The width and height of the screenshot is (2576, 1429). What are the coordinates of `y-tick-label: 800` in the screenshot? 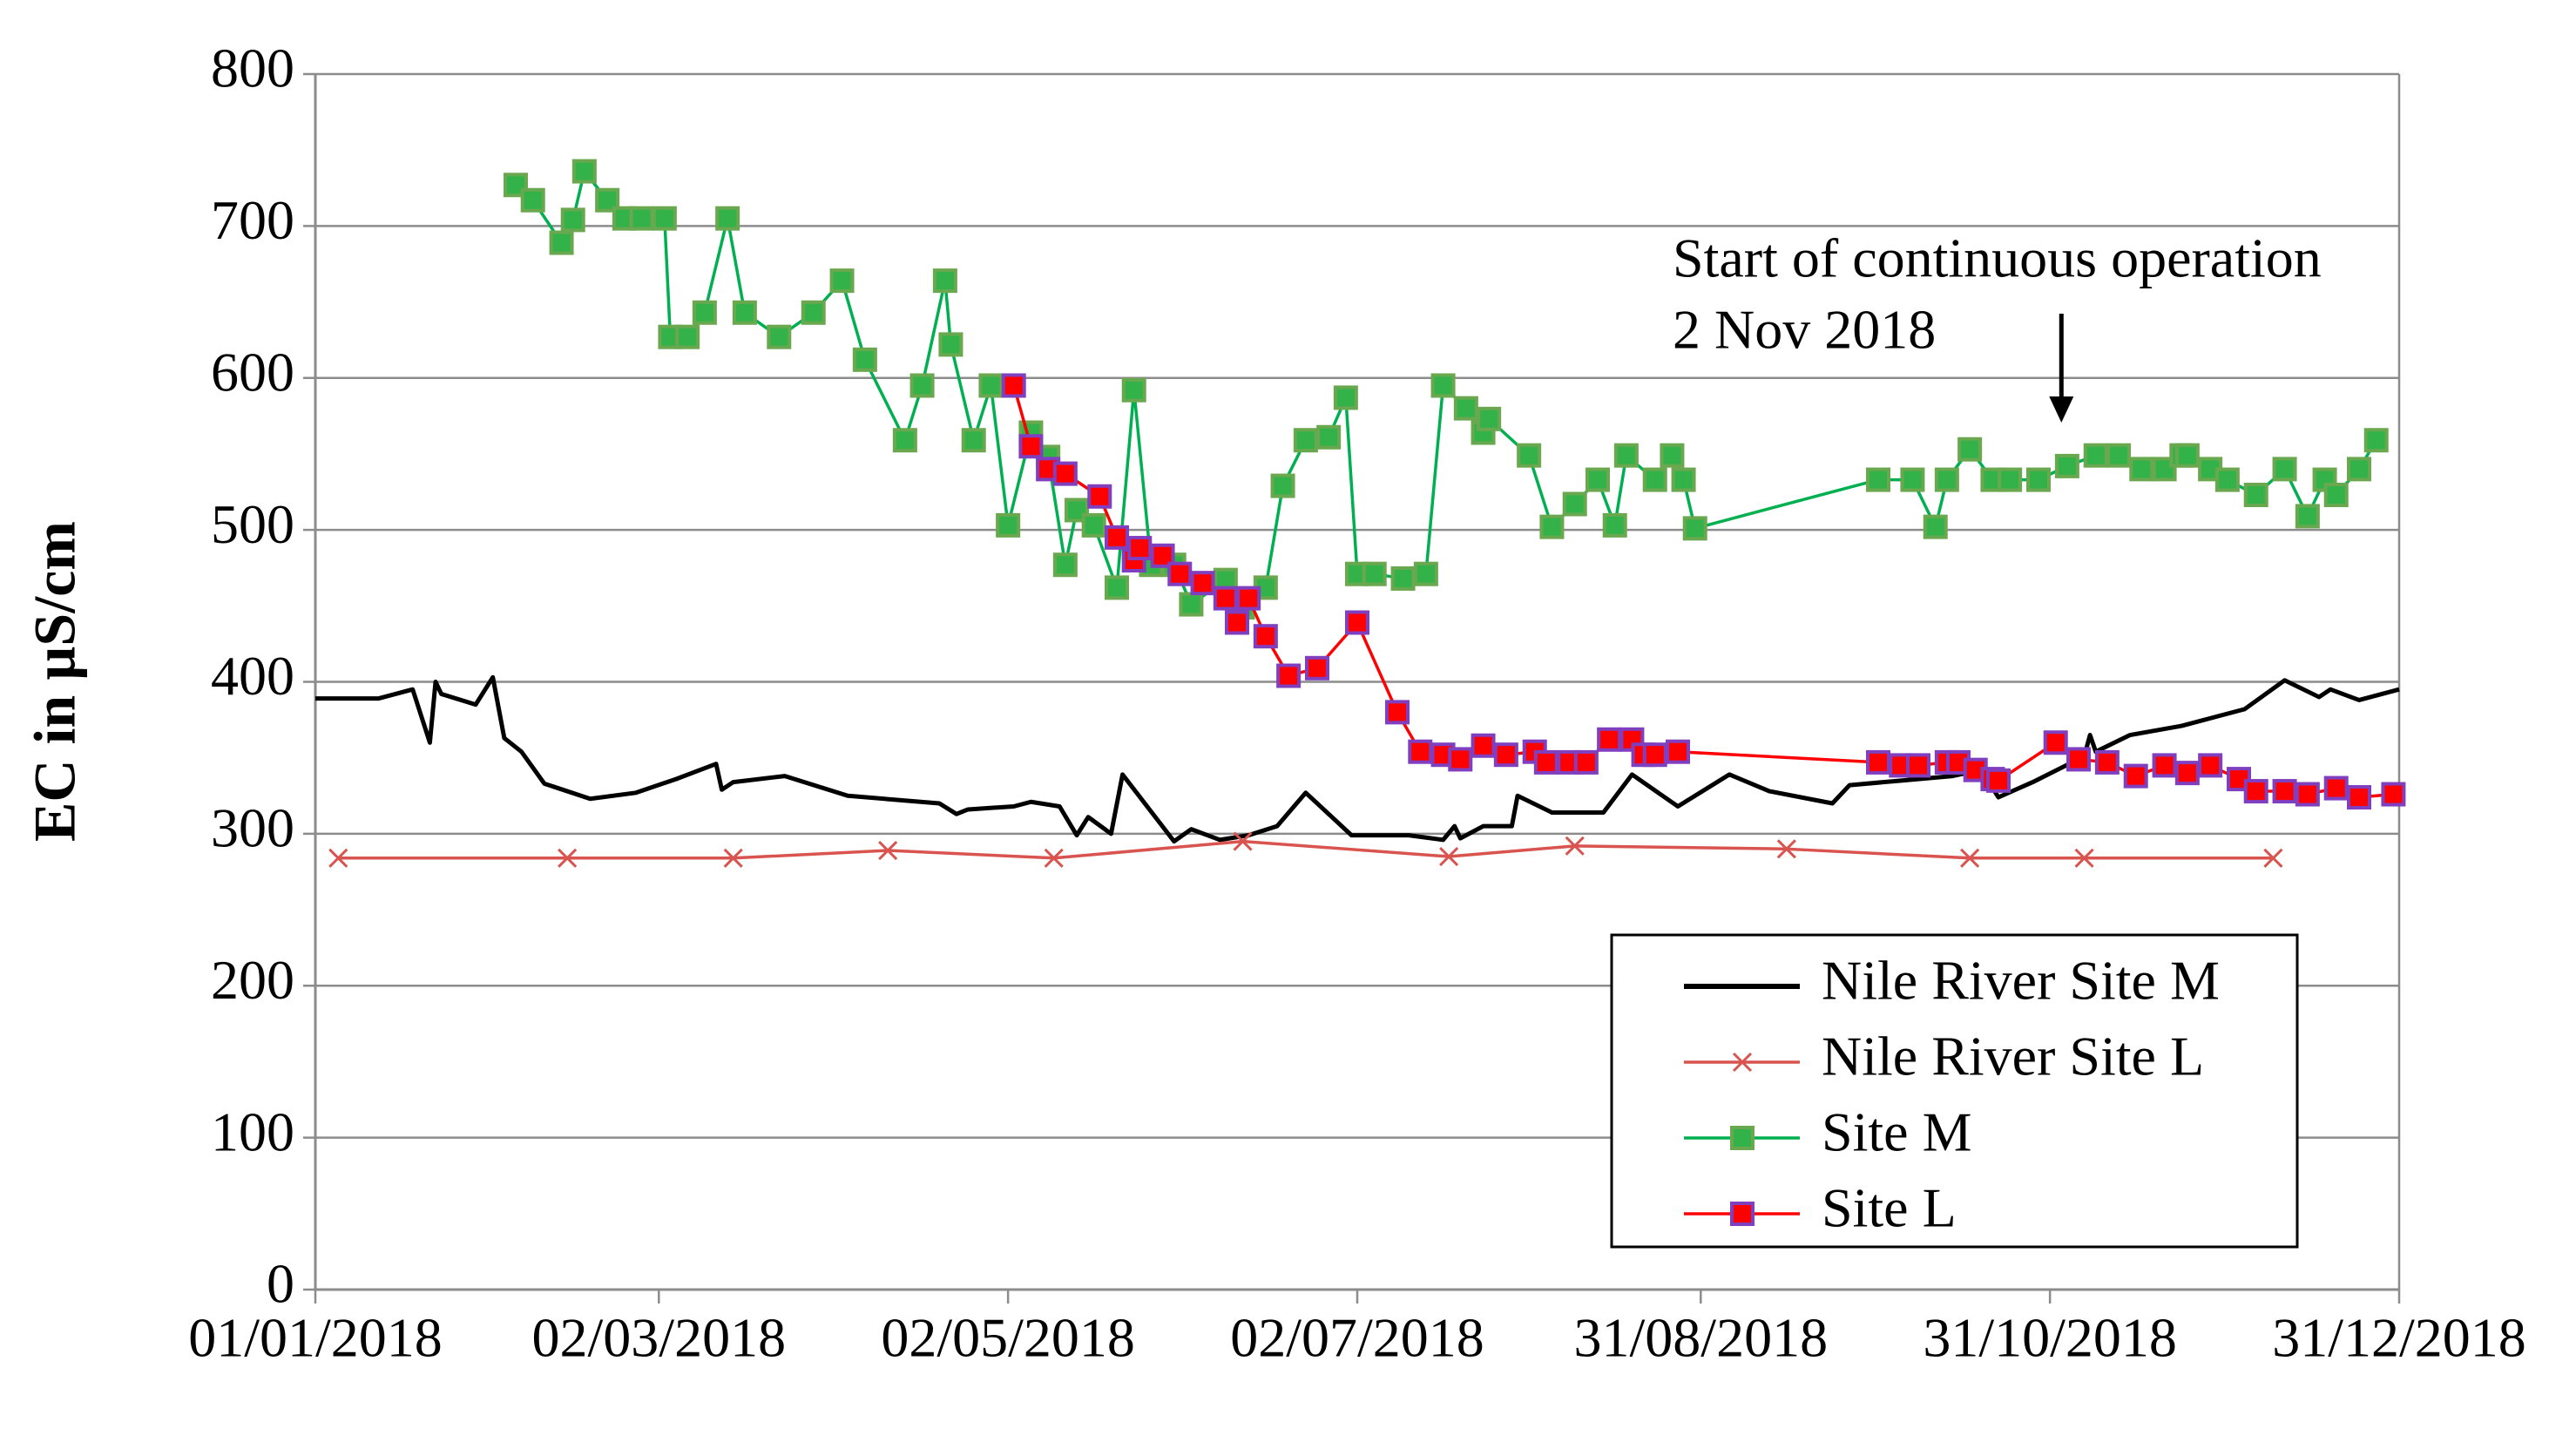 It's located at (252, 68).